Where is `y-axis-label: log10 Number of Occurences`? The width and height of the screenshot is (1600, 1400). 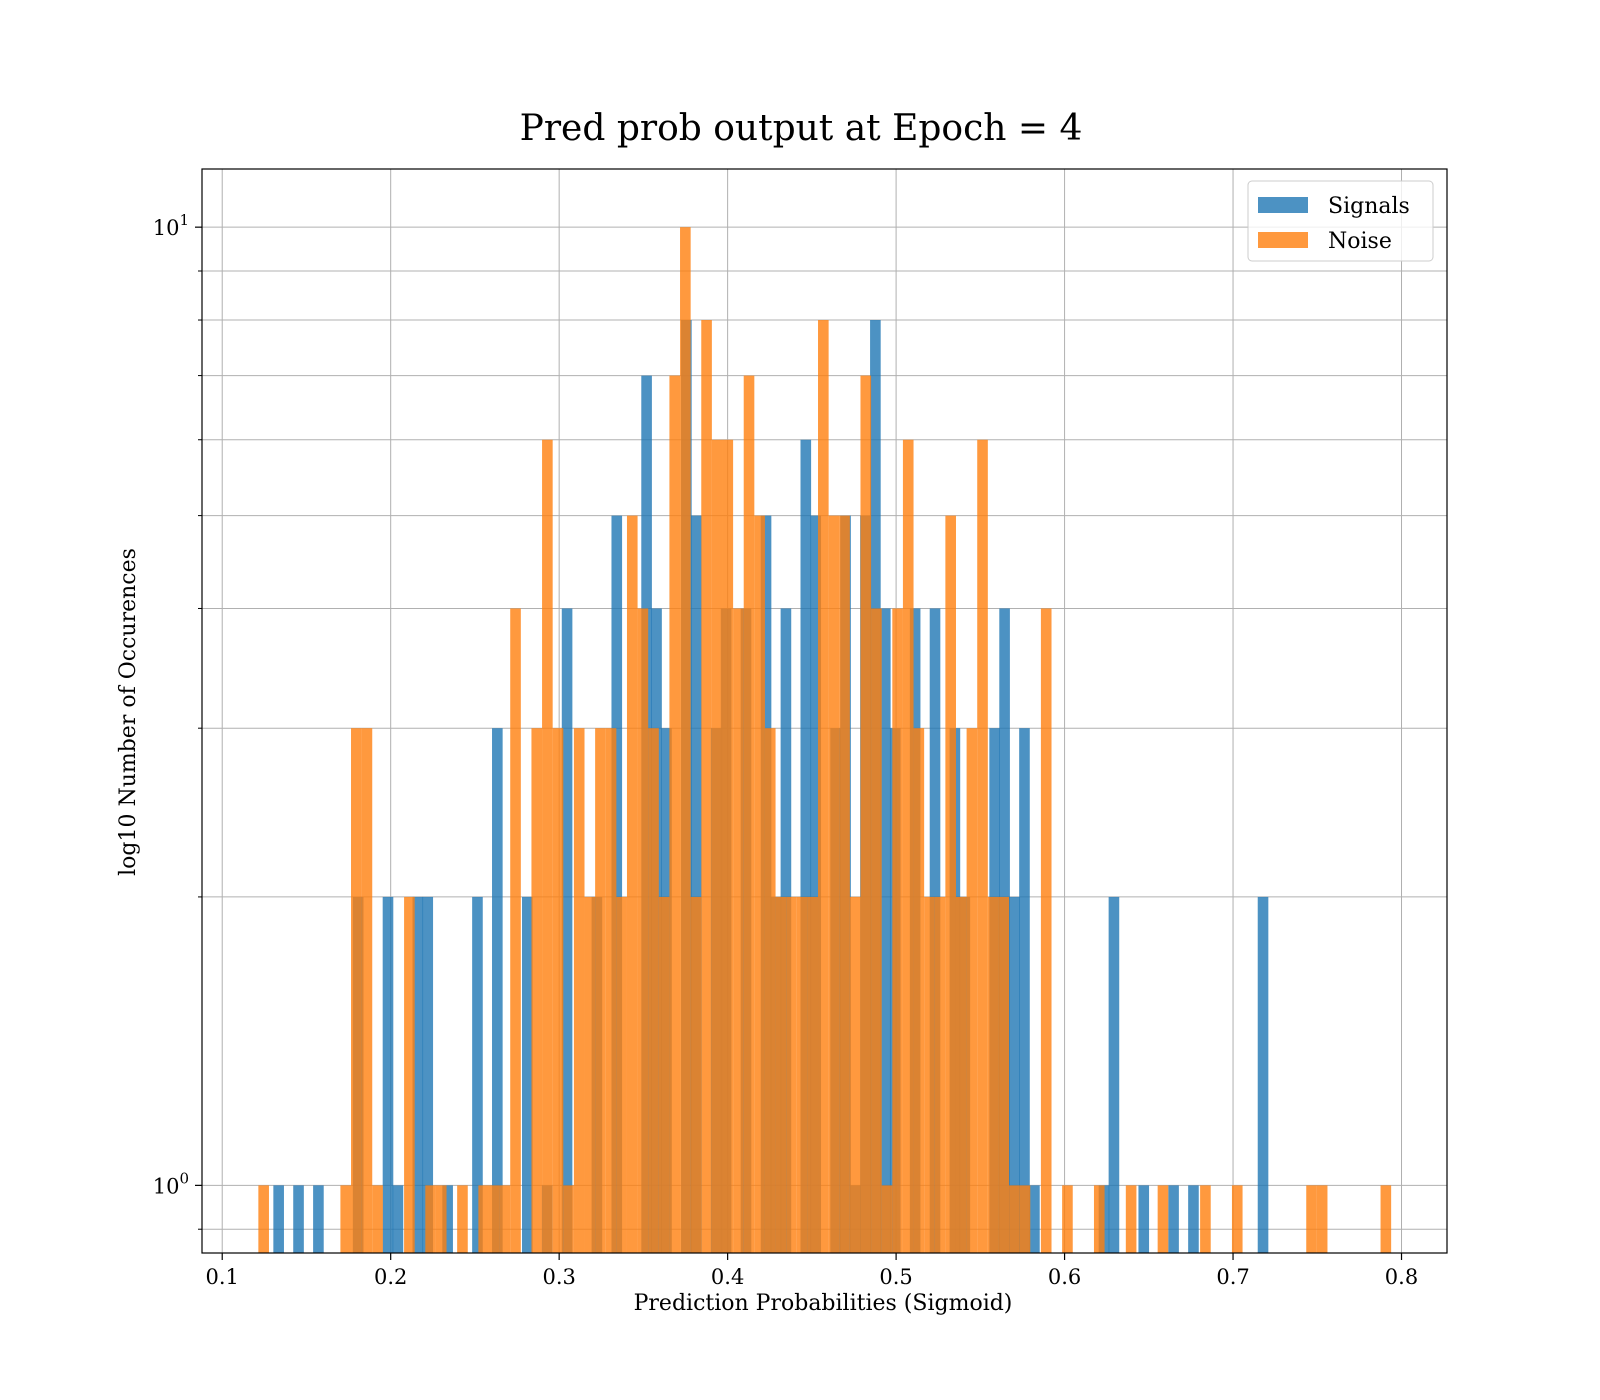
y-axis-label: log10 Number of Occurences is located at coordinates (128, 712).